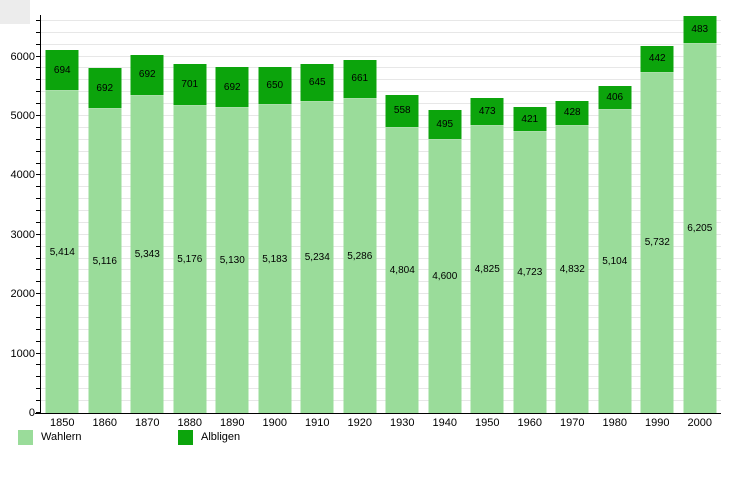  I want to click on bar-segment-wahlern: 4,723, so click(530, 272).